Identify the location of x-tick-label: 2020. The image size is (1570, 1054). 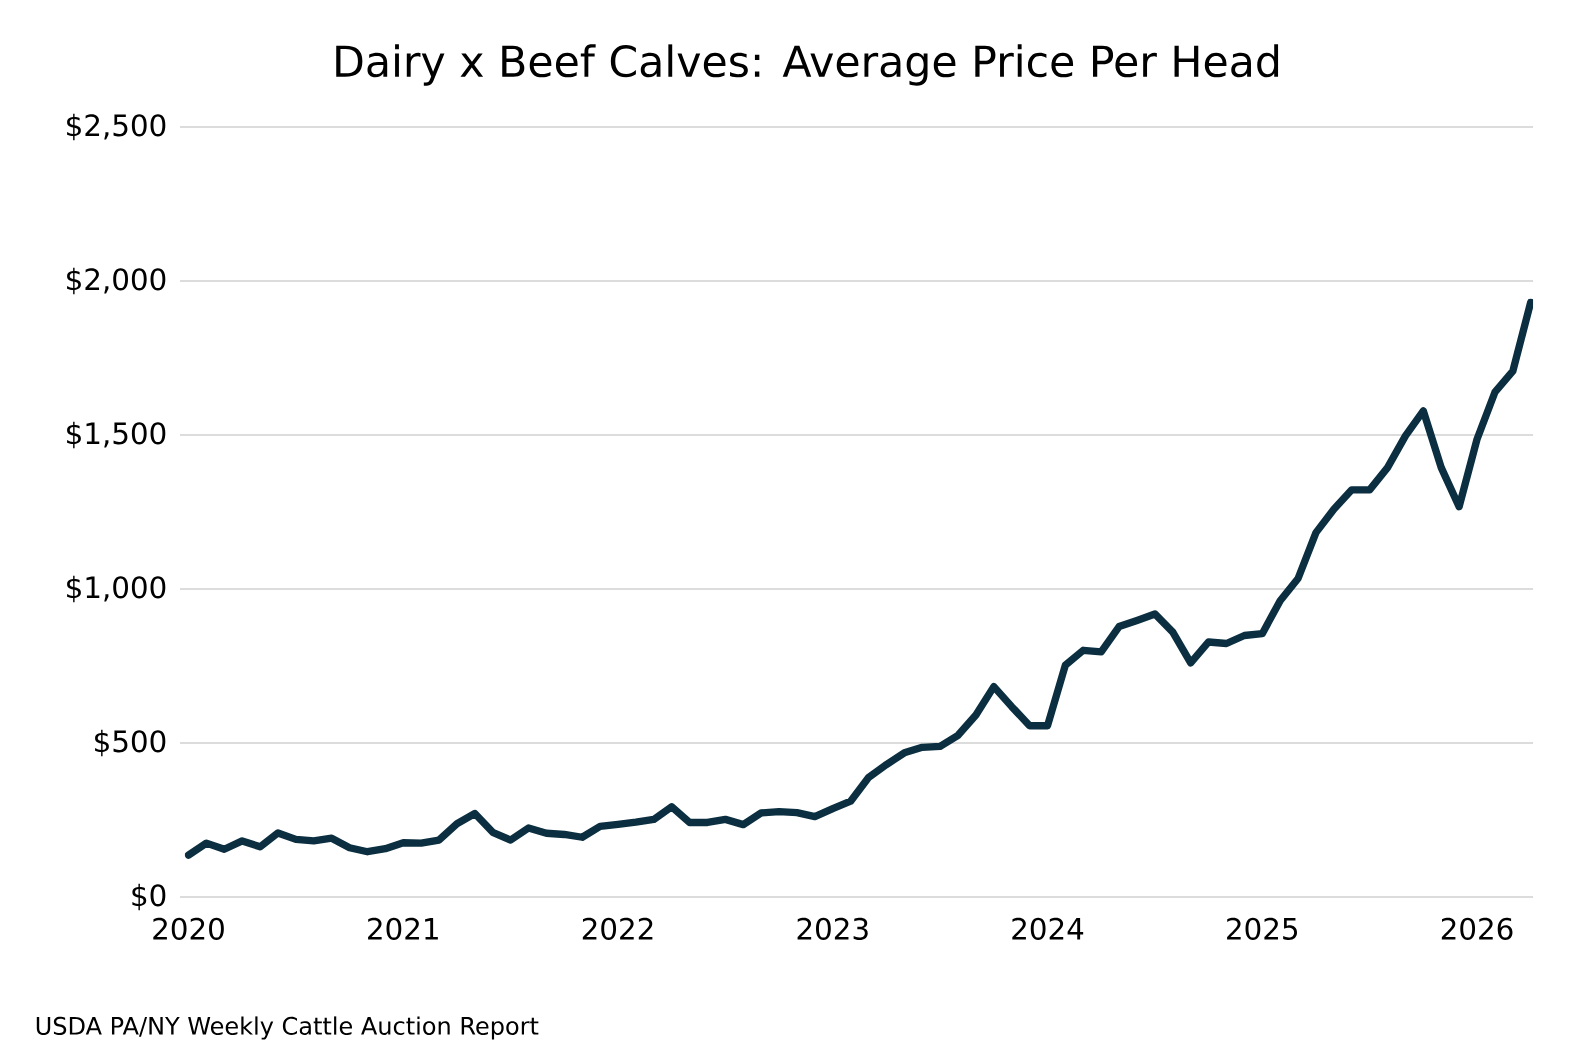
(188, 928).